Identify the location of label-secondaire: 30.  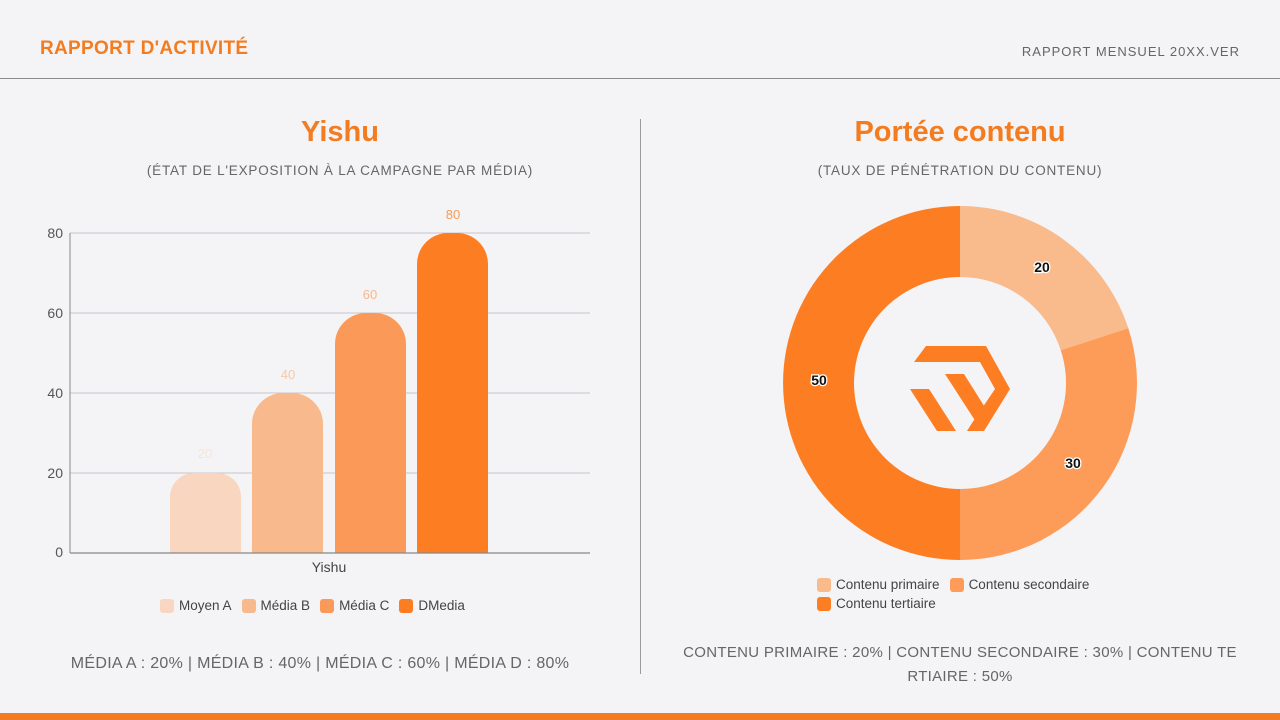
(1073, 463).